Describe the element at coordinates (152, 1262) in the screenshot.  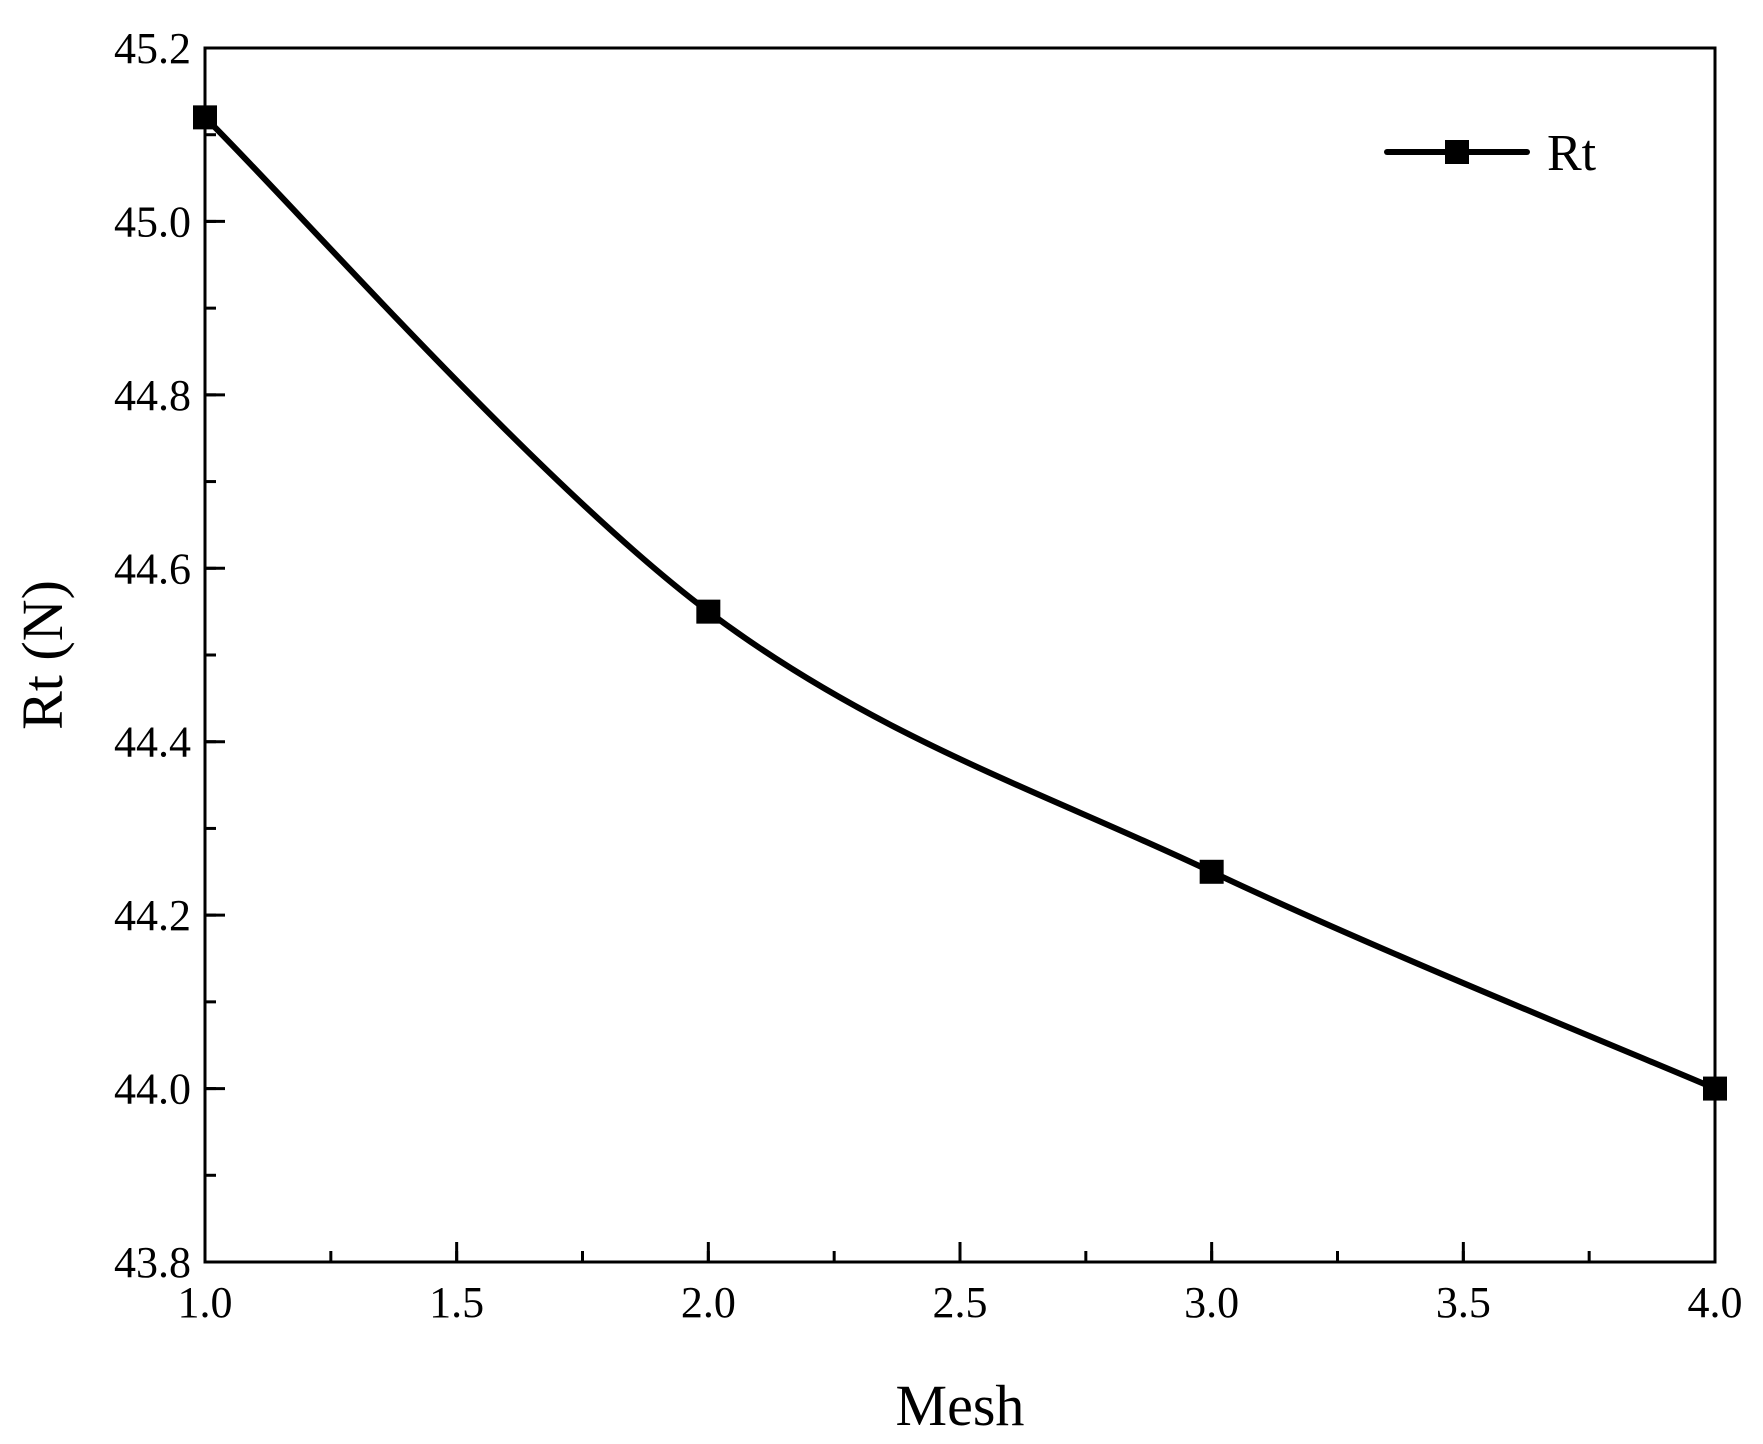
I see `y-tick-label: 43.8` at that location.